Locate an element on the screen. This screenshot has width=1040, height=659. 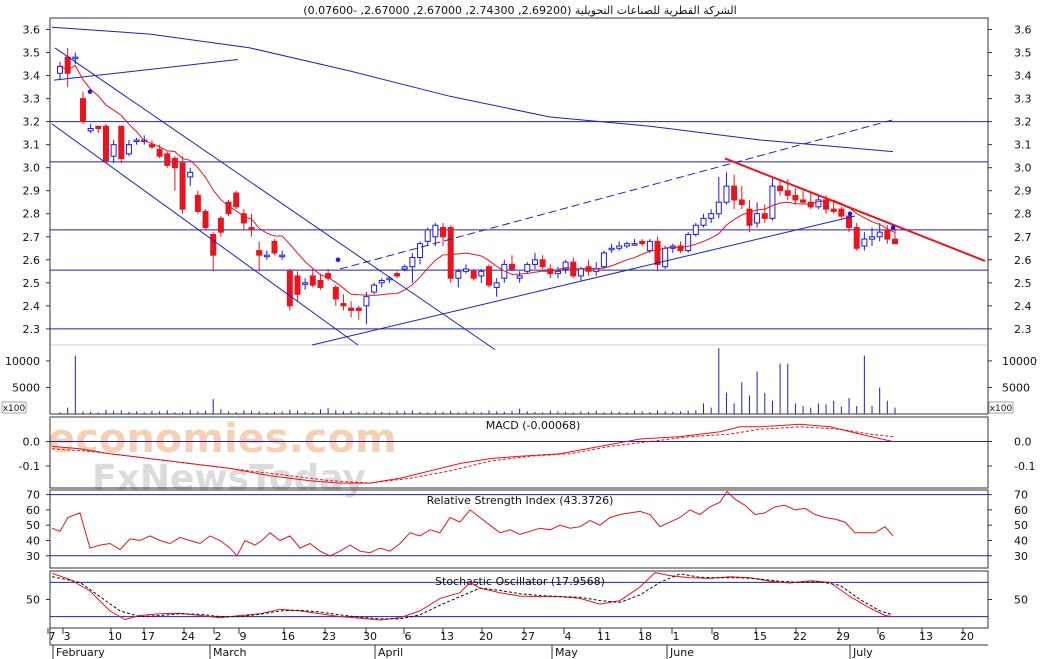
price-tick-label-left: 2.4 is located at coordinates (32, 306).